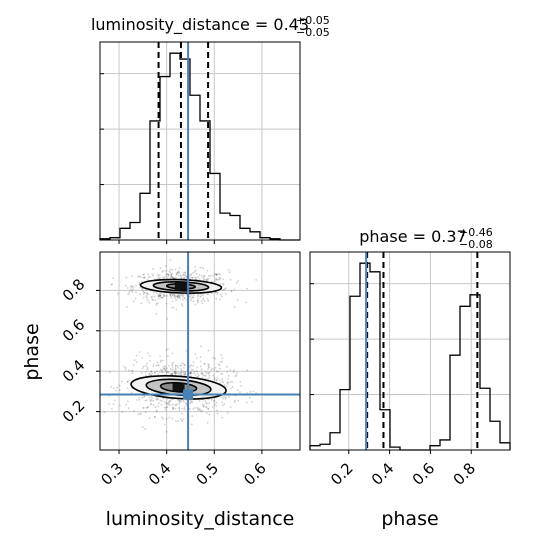 This screenshot has width=550, height=550. I want to click on ticks-hist-phase, so click(391, 368).